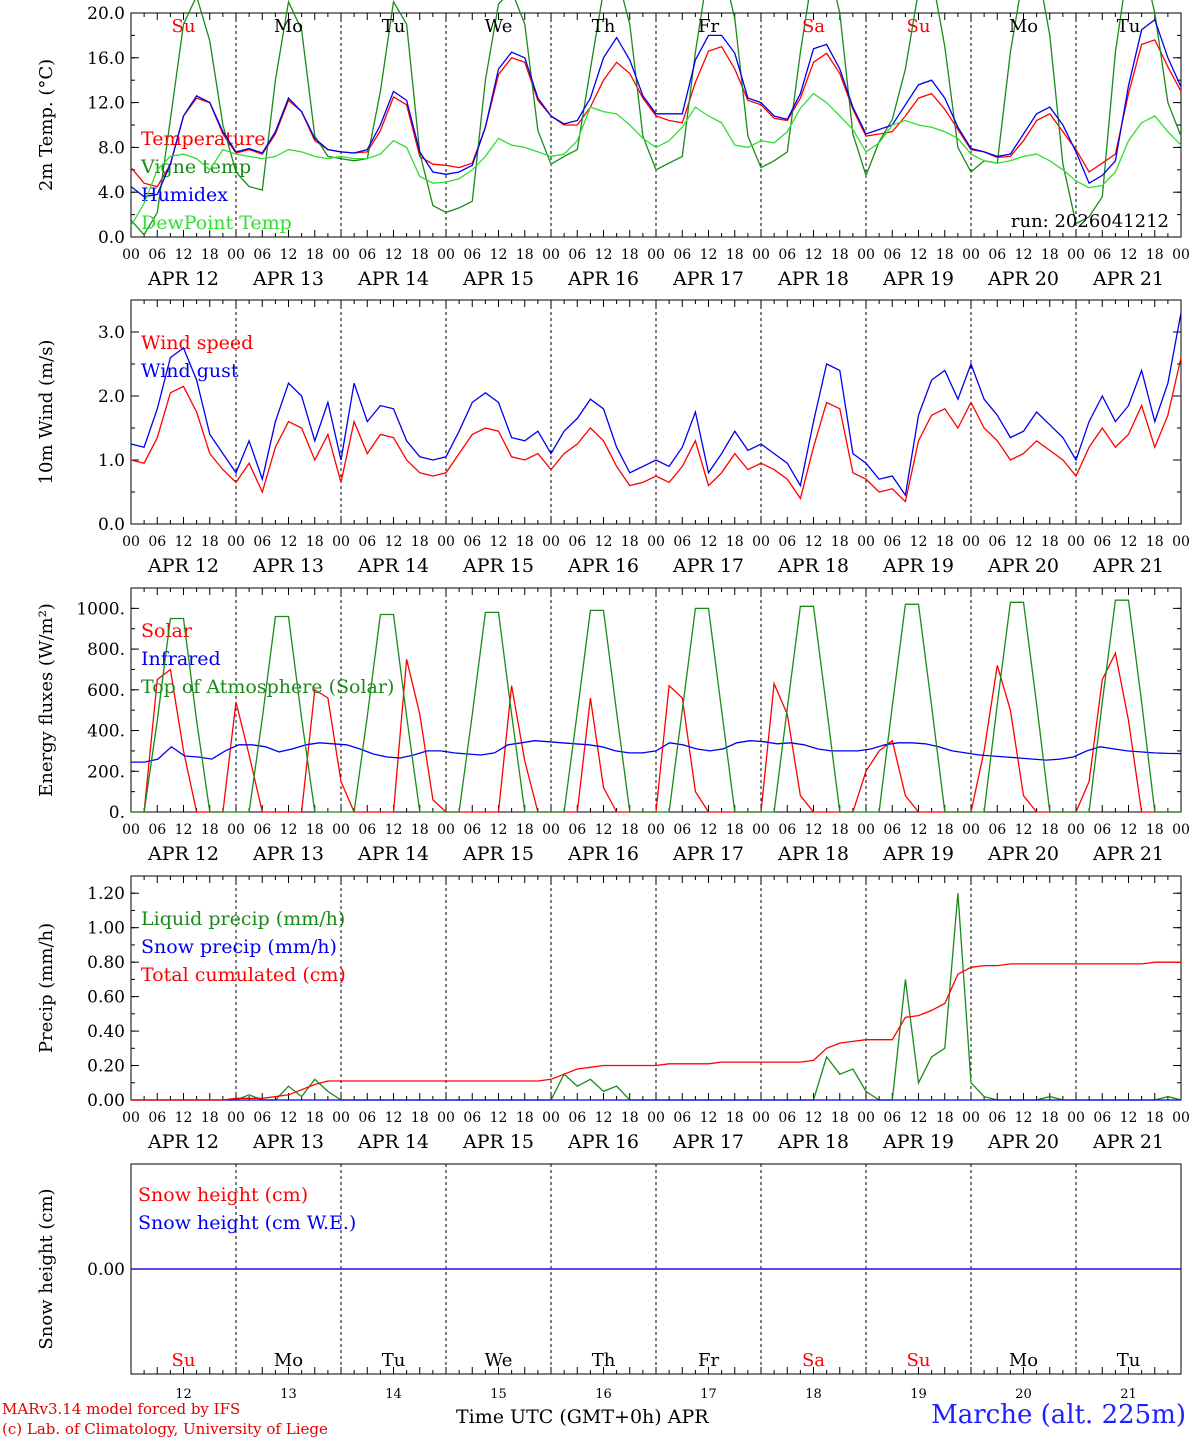 This screenshot has height=1440, width=1194. What do you see at coordinates (106, 1032) in the screenshot?
I see `y-tick-label: 0.40` at bounding box center [106, 1032].